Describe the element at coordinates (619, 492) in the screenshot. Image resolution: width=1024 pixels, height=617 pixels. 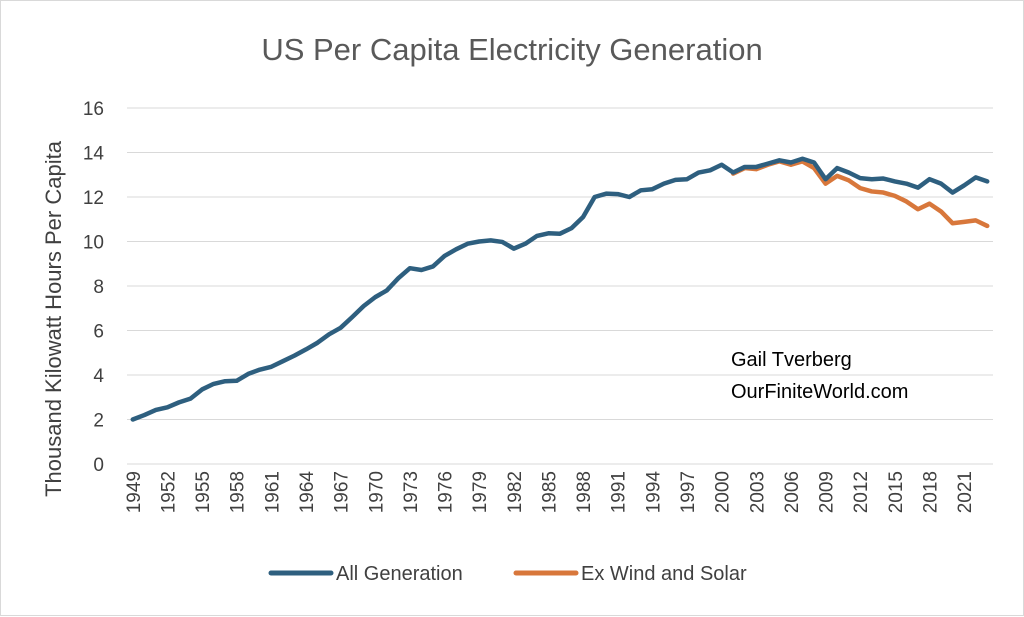
I see `x-tick-label: 1991` at that location.